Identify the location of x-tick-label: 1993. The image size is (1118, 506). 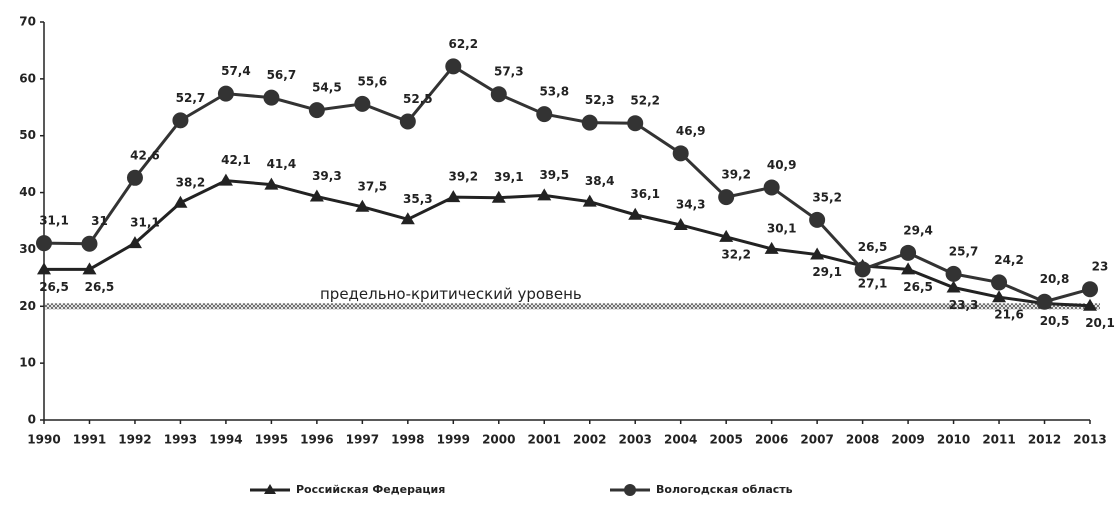
(180, 440).